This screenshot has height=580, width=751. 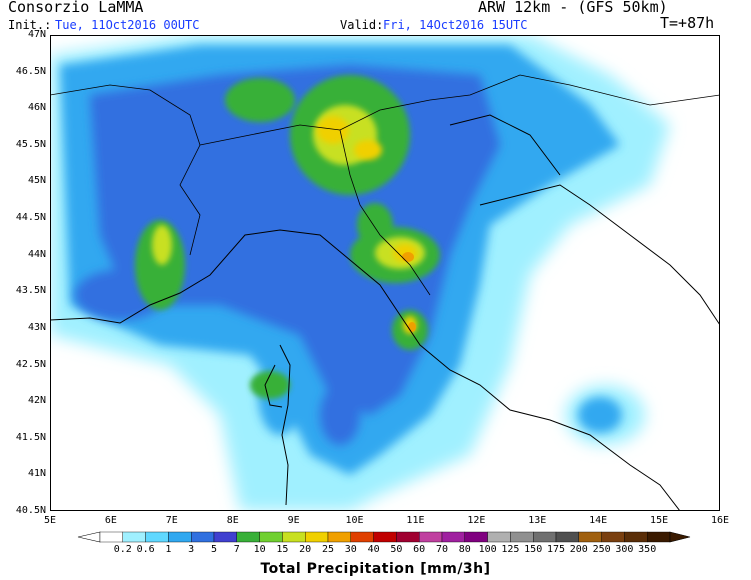 What do you see at coordinates (30, 218) in the screenshot?
I see `lat-tick-label: 44.5N` at bounding box center [30, 218].